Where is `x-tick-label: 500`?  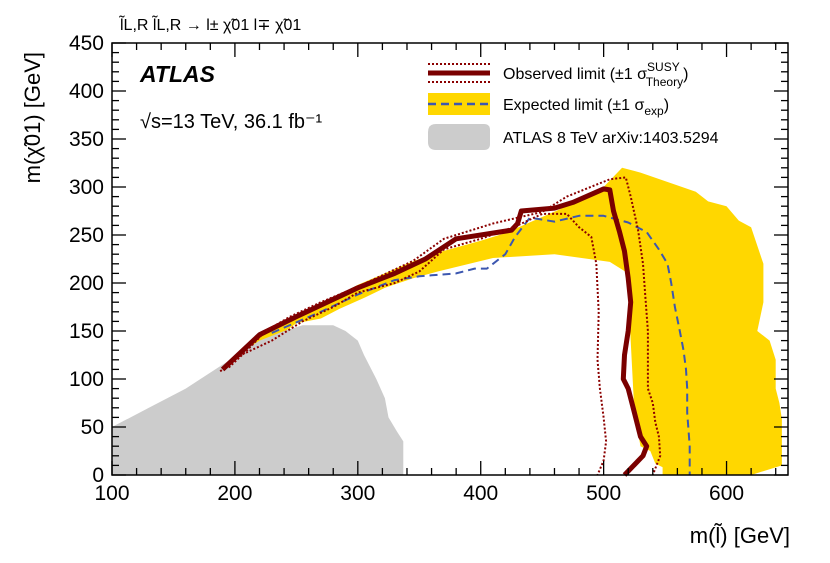
x-tick-label: 500 is located at coordinates (603, 493).